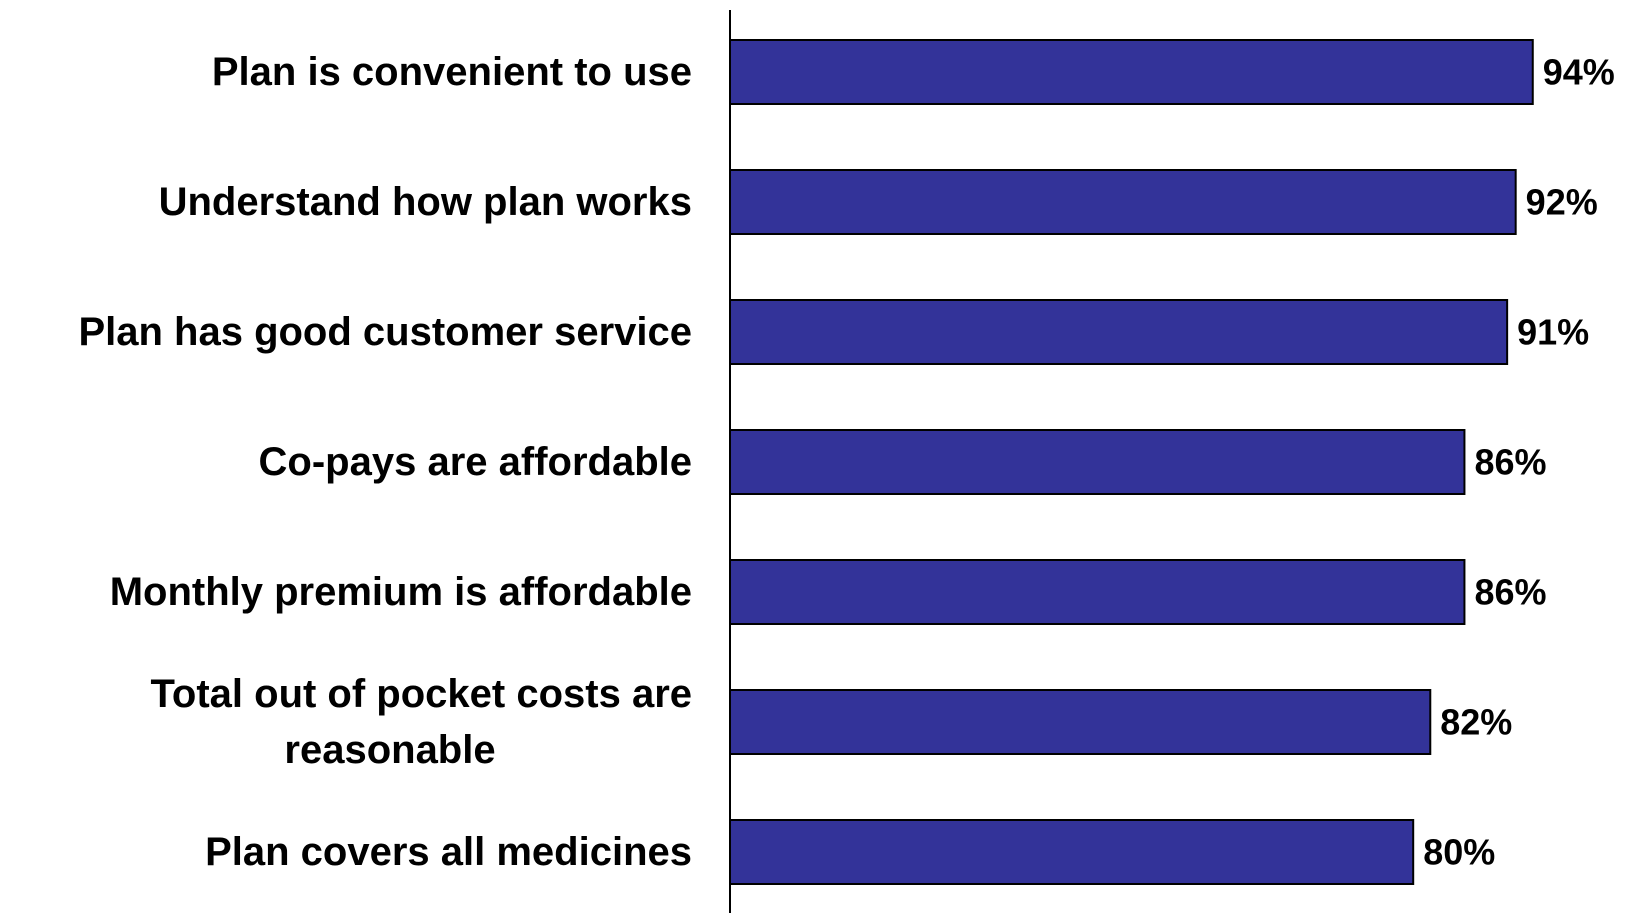 This screenshot has height=913, width=1638. I want to click on category-label-line: Plan is convenient to use, so click(452, 72).